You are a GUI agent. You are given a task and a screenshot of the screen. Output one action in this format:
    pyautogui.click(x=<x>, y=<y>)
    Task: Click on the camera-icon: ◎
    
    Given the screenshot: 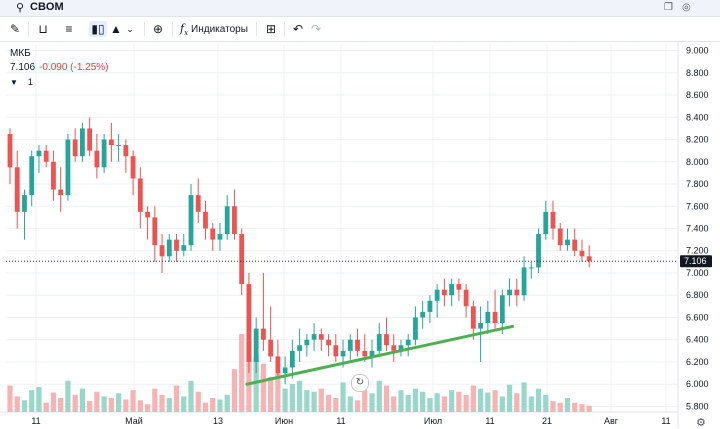 What is the action you would take?
    pyautogui.click(x=686, y=7)
    